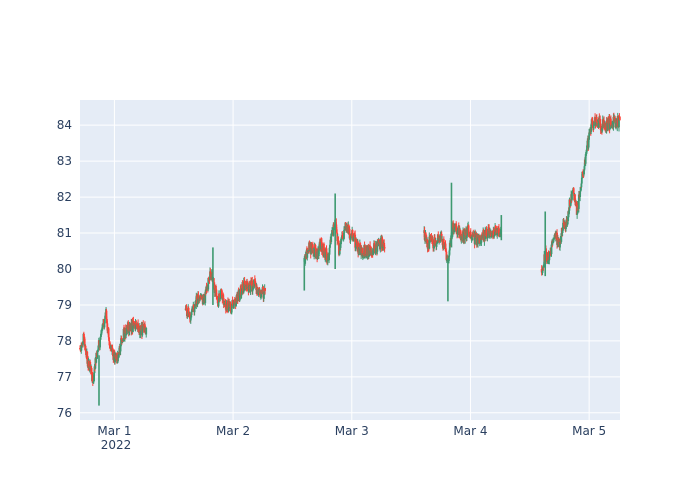 The image size is (700, 500). Describe the element at coordinates (64, 305) in the screenshot. I see `y-tick-label: 79` at that location.